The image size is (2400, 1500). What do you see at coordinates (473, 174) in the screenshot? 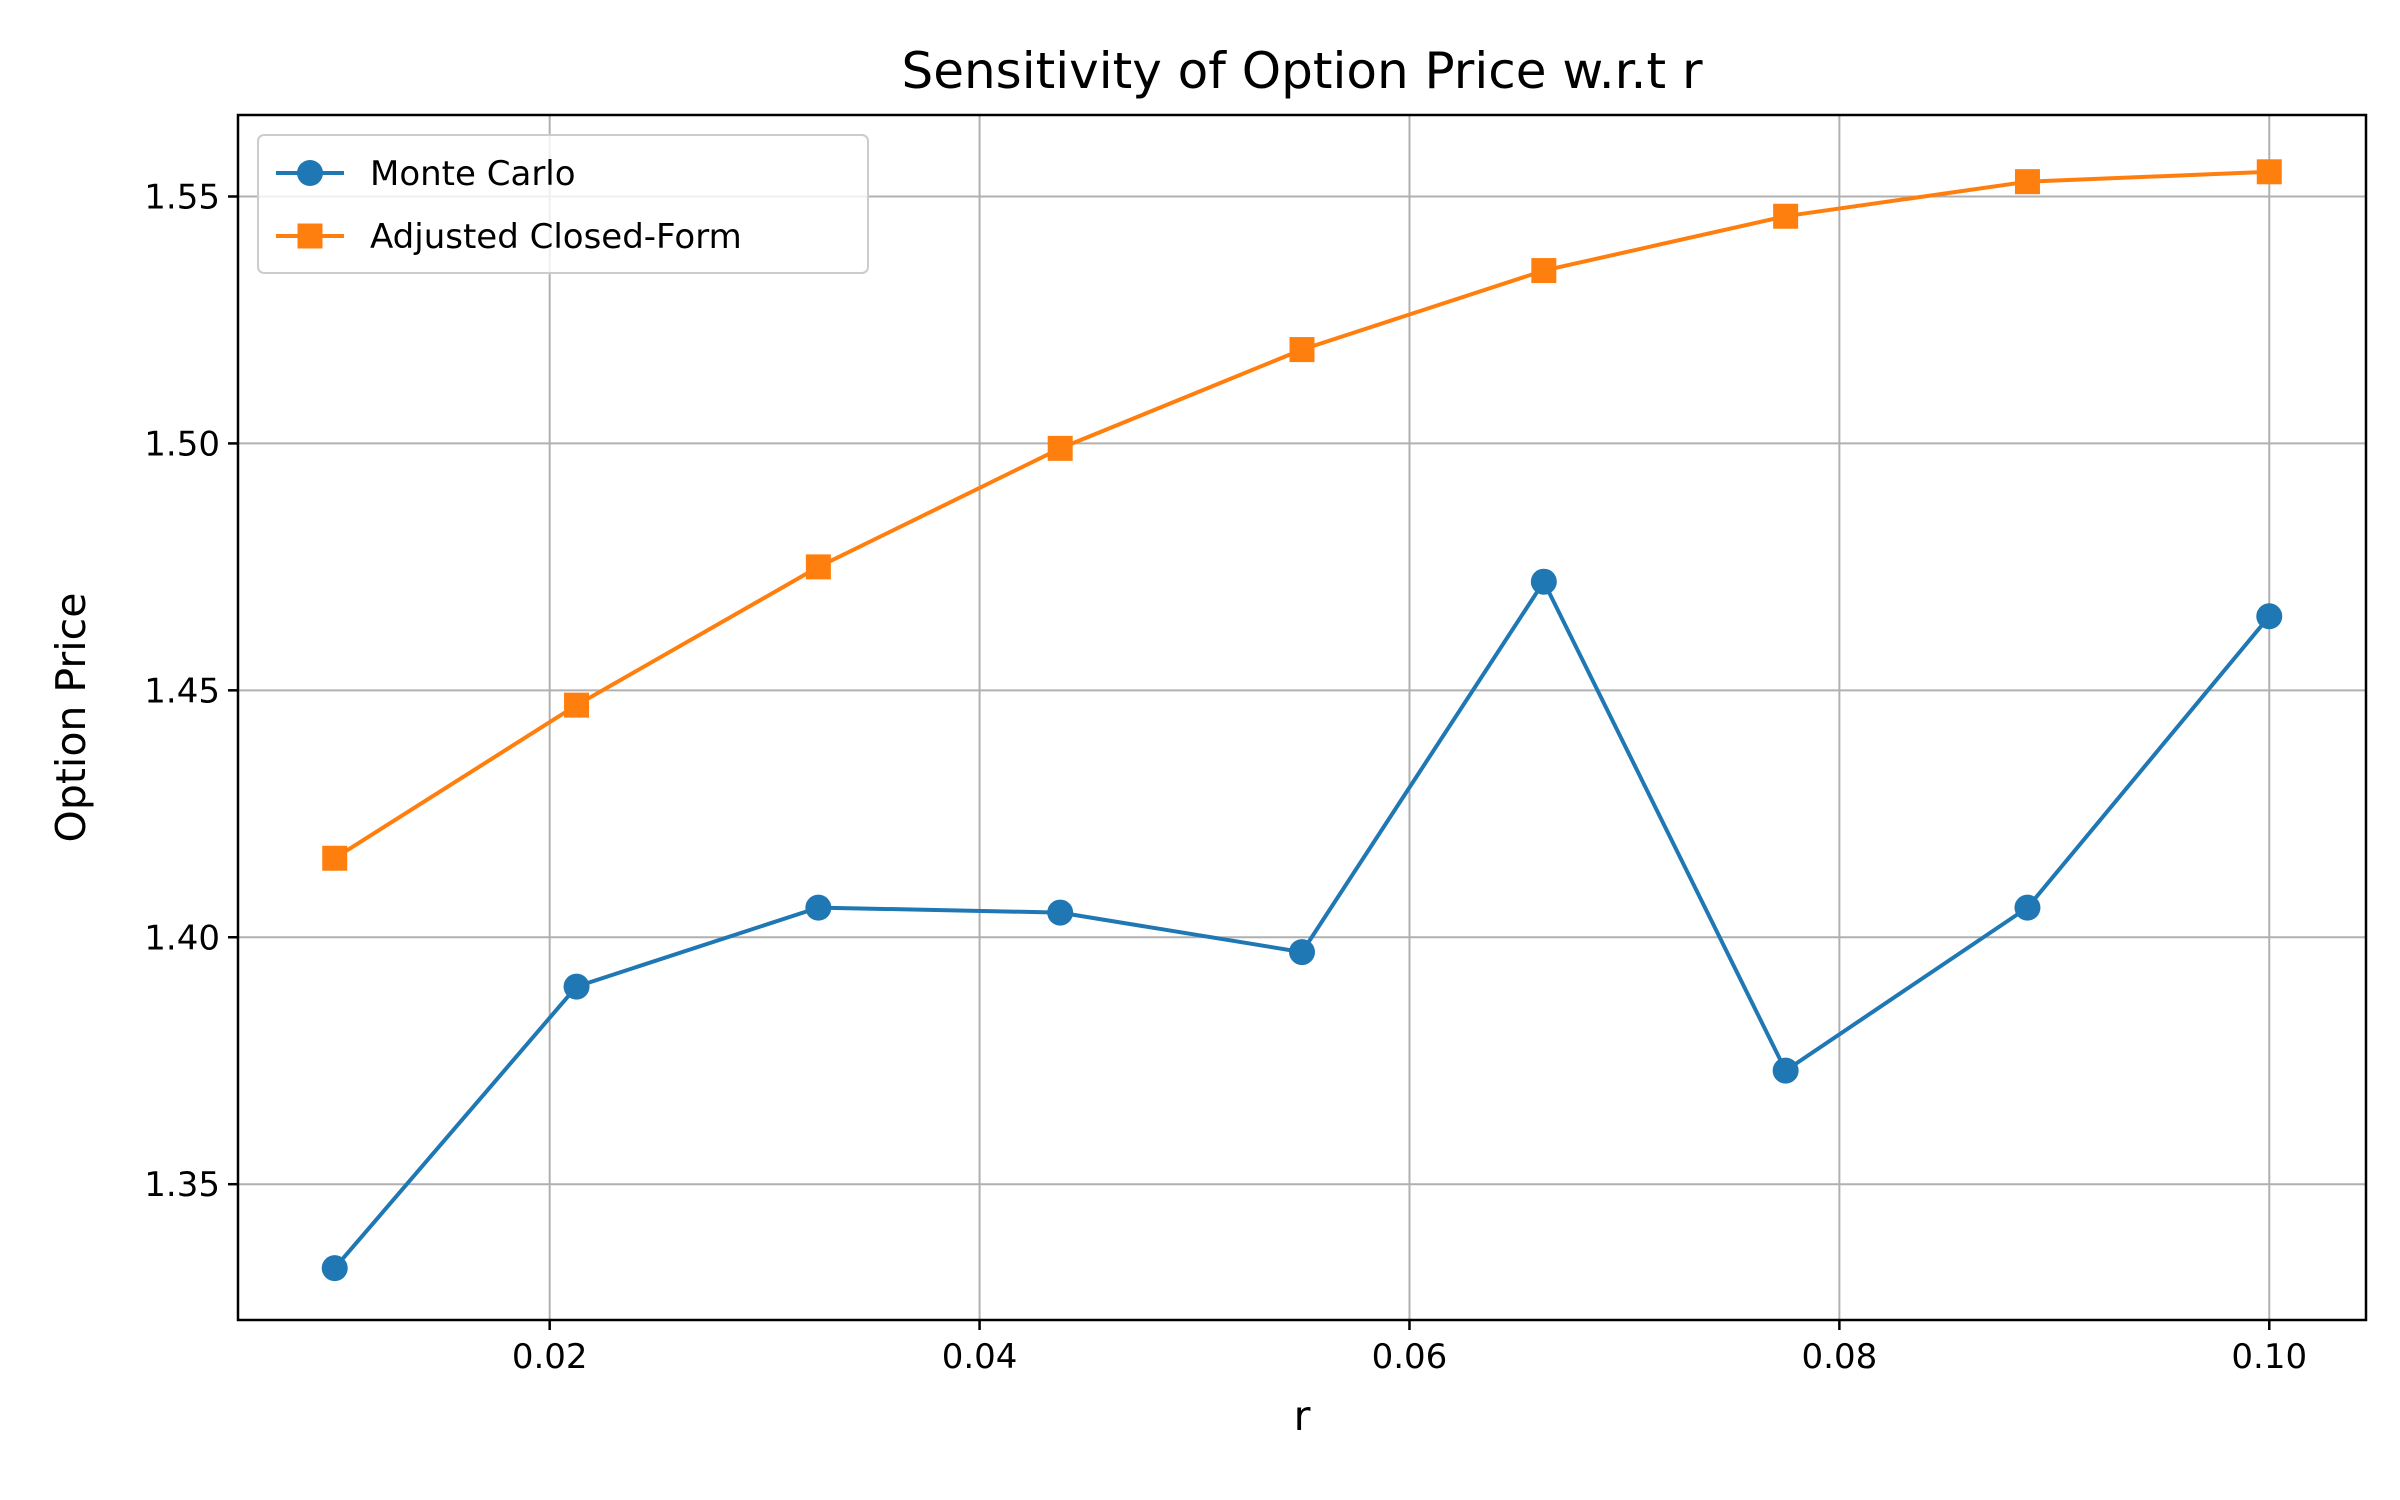
I see `legend-label: Monte Carlo` at bounding box center [473, 174].